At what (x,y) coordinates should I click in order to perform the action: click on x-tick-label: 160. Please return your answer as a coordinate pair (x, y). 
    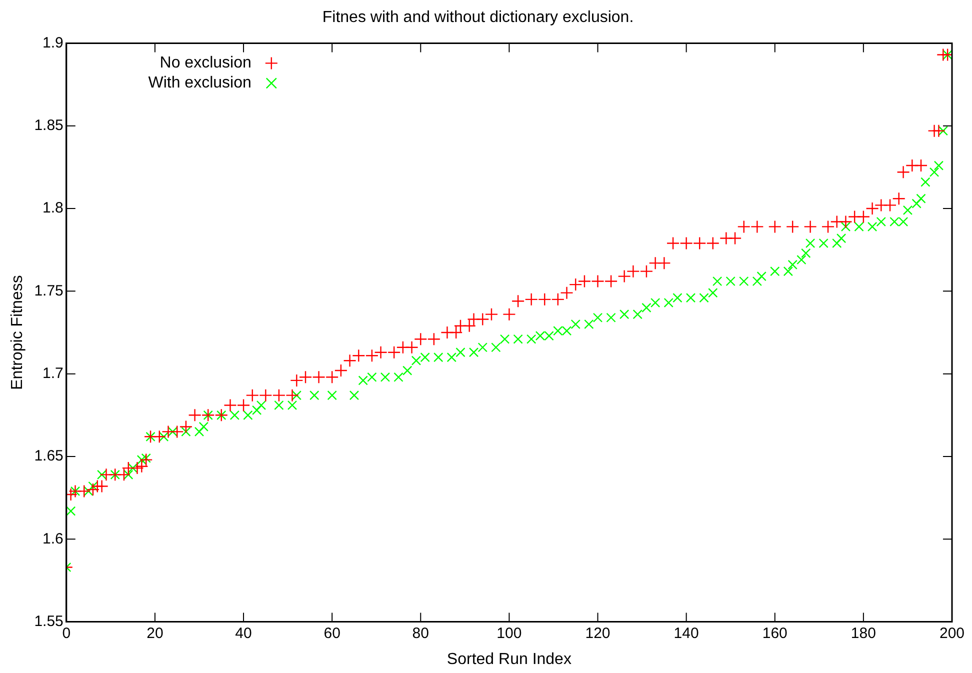
    Looking at the image, I should click on (775, 633).